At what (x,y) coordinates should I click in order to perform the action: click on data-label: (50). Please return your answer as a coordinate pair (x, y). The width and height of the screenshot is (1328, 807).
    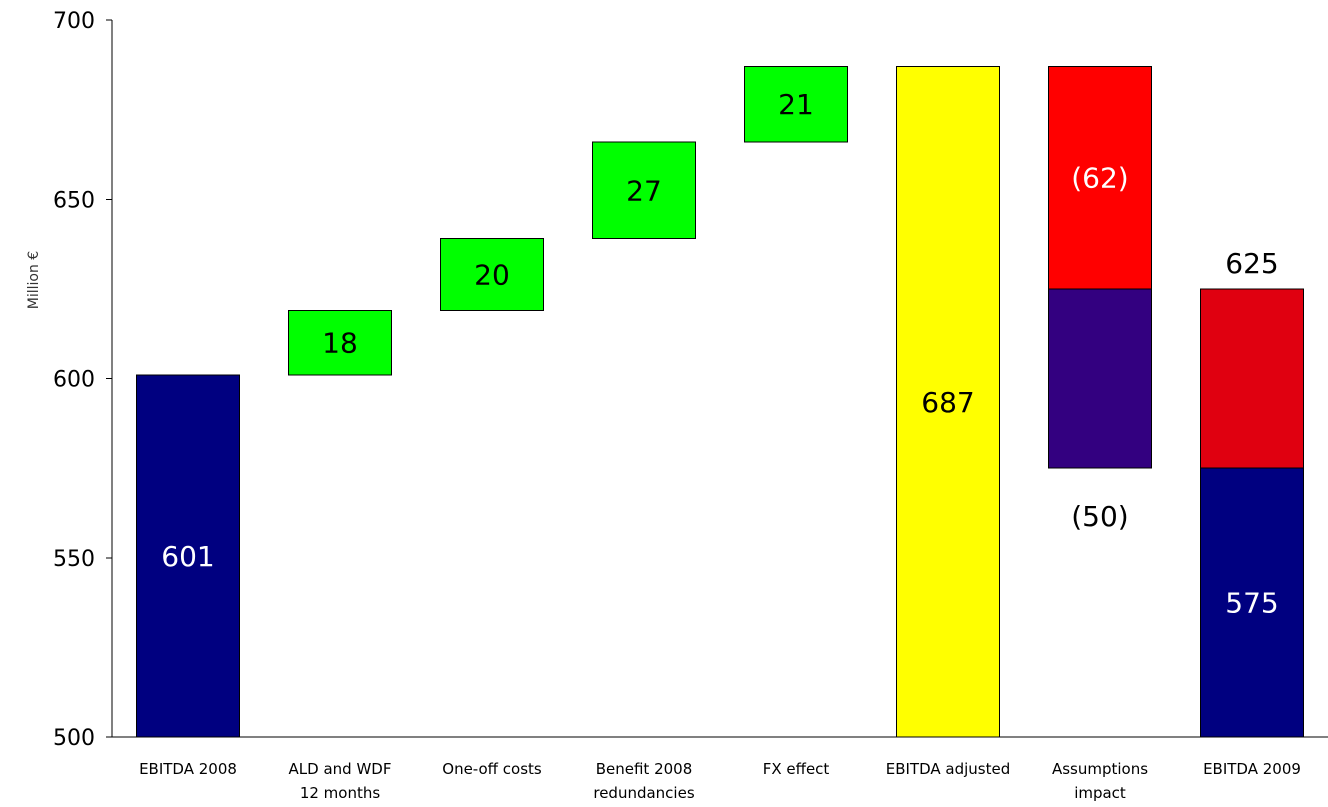
    Looking at the image, I should click on (1099, 516).